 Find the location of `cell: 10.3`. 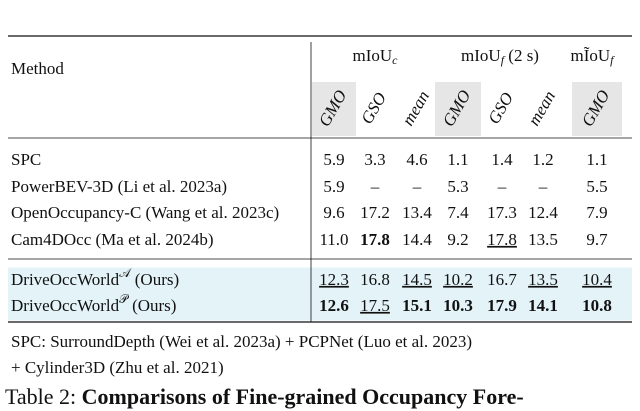

cell: 10.3 is located at coordinates (458, 305).